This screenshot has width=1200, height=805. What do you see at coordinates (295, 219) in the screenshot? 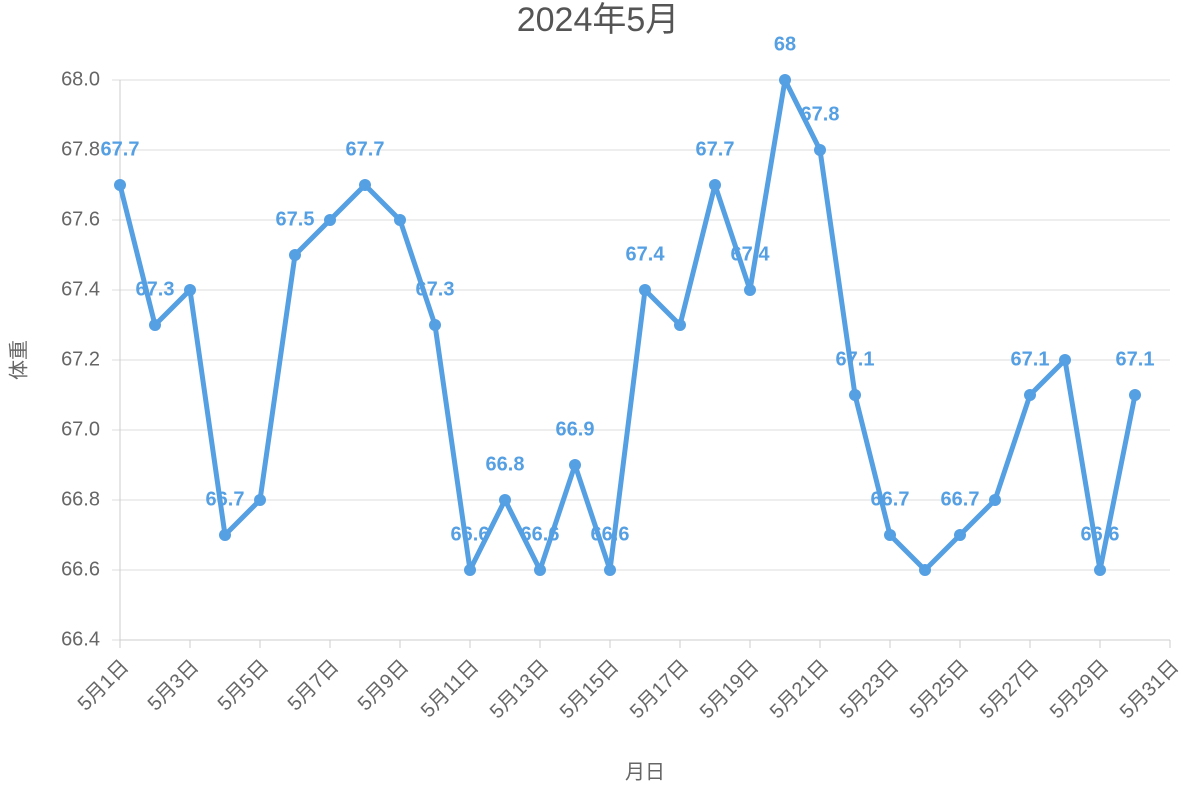
I see `data-label: 67.5` at bounding box center [295, 219].